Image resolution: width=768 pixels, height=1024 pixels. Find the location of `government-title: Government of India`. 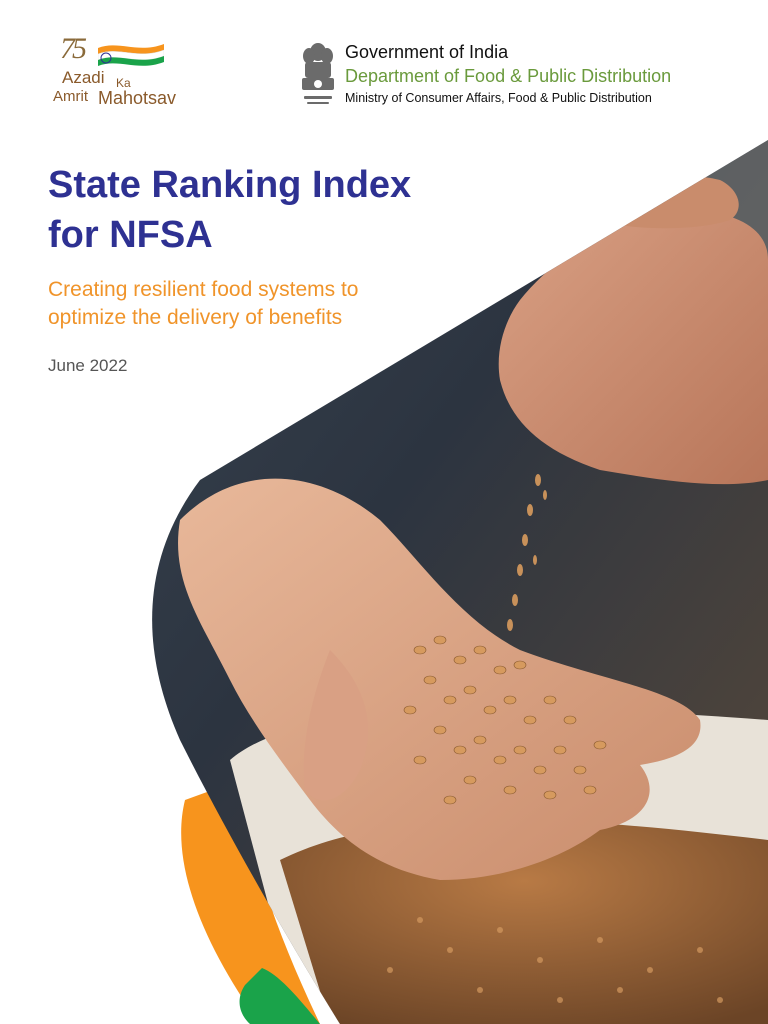

government-title: Government of India is located at coordinates (427, 52).